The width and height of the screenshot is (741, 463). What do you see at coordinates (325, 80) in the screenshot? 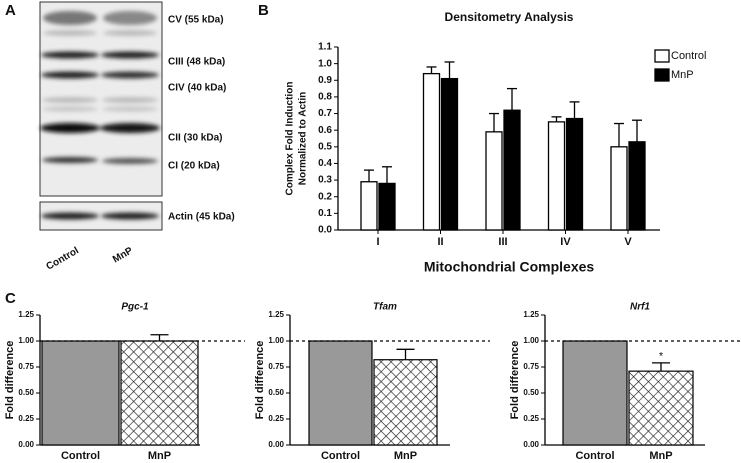
I see `y-tick-label: 0.9` at bounding box center [325, 80].